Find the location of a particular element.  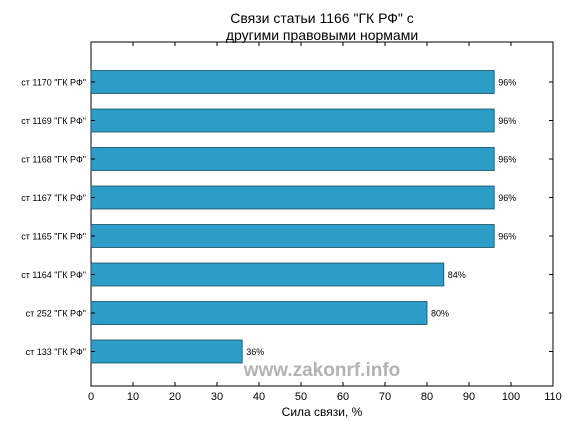

x-tick-label: 70 is located at coordinates (385, 397).